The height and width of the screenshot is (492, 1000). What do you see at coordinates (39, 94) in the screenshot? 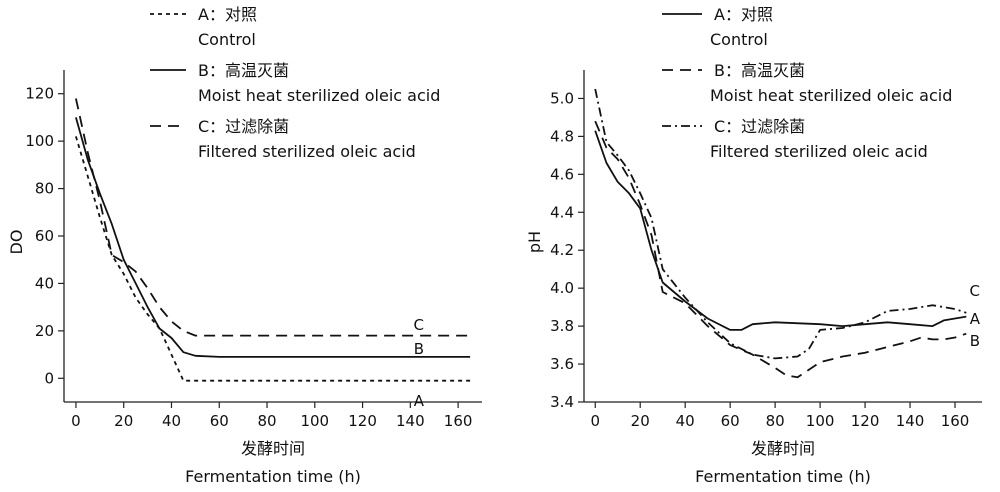
I see `y-tick-label: 120` at bounding box center [39, 94].